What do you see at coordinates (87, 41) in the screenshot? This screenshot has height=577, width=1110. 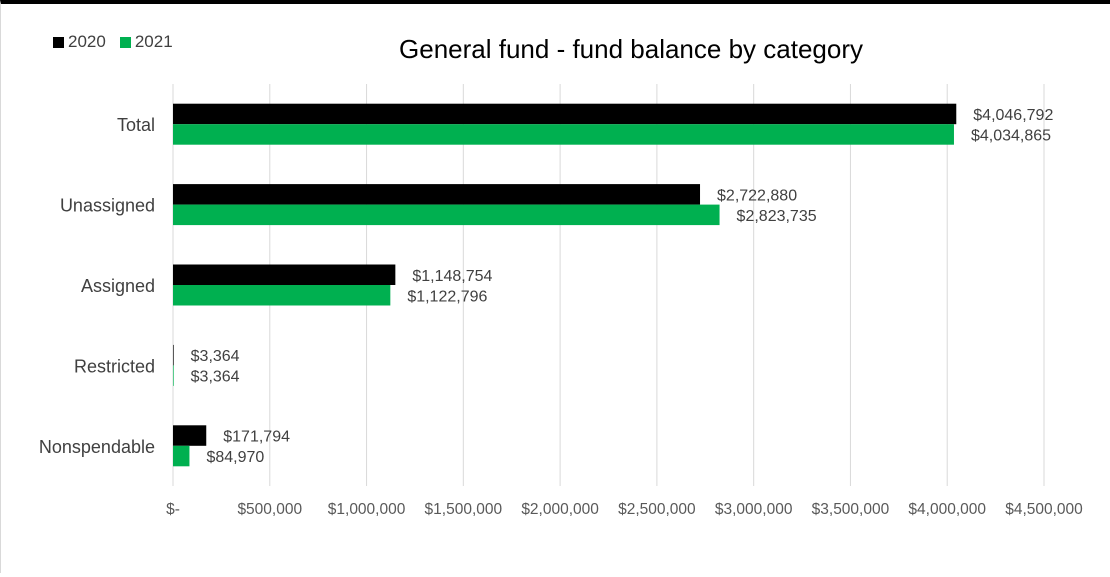 I see `legend-label-2020: 2020` at bounding box center [87, 41].